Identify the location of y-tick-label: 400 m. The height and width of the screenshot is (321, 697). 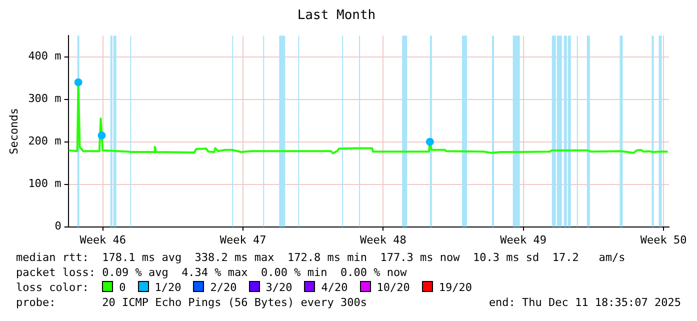
(45, 56).